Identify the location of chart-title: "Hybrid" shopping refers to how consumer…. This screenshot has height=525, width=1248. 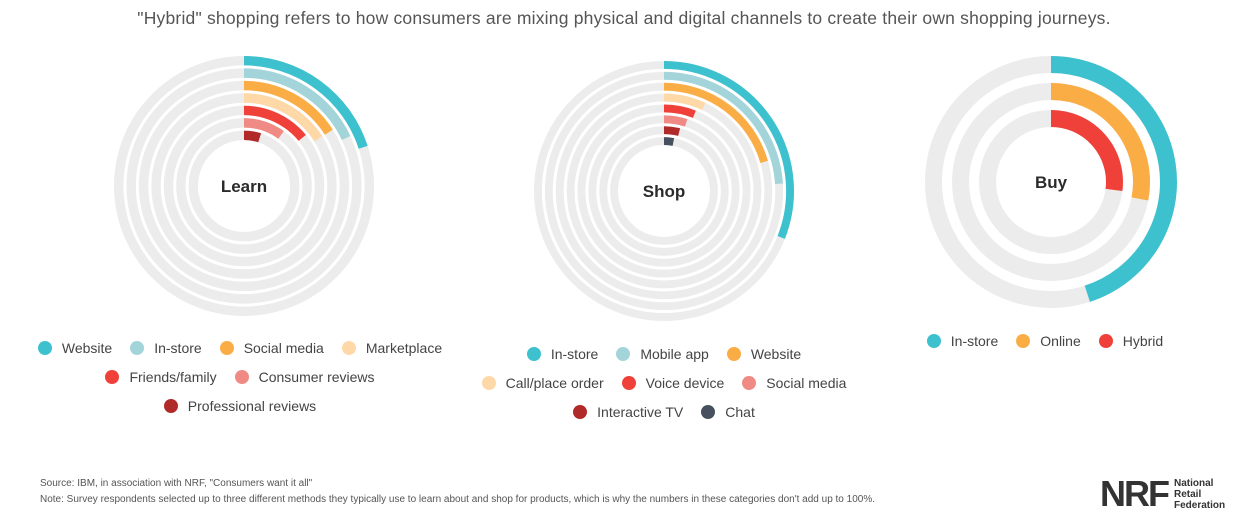
(624, 18).